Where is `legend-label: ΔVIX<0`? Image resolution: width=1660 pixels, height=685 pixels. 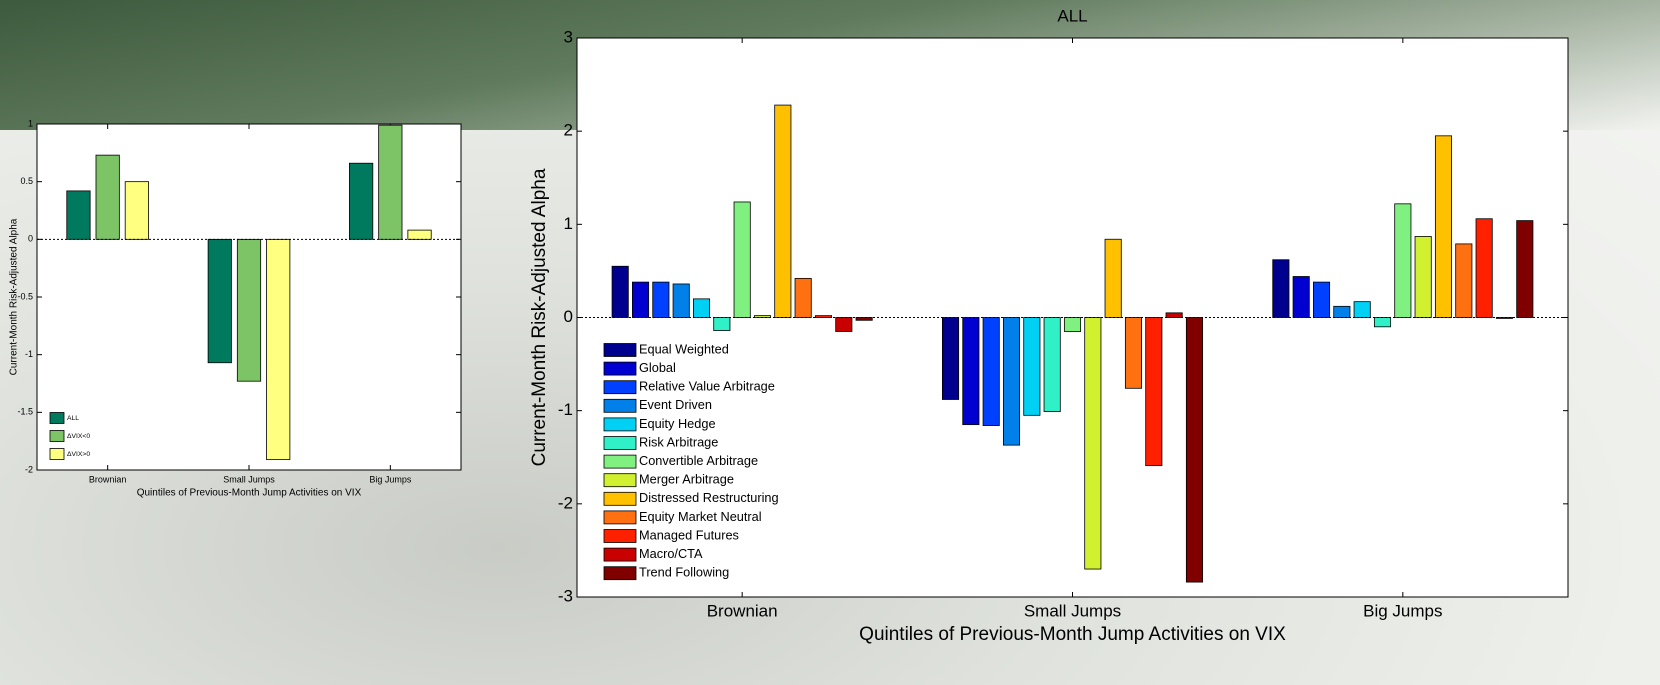 legend-label: ΔVIX<0 is located at coordinates (78, 436).